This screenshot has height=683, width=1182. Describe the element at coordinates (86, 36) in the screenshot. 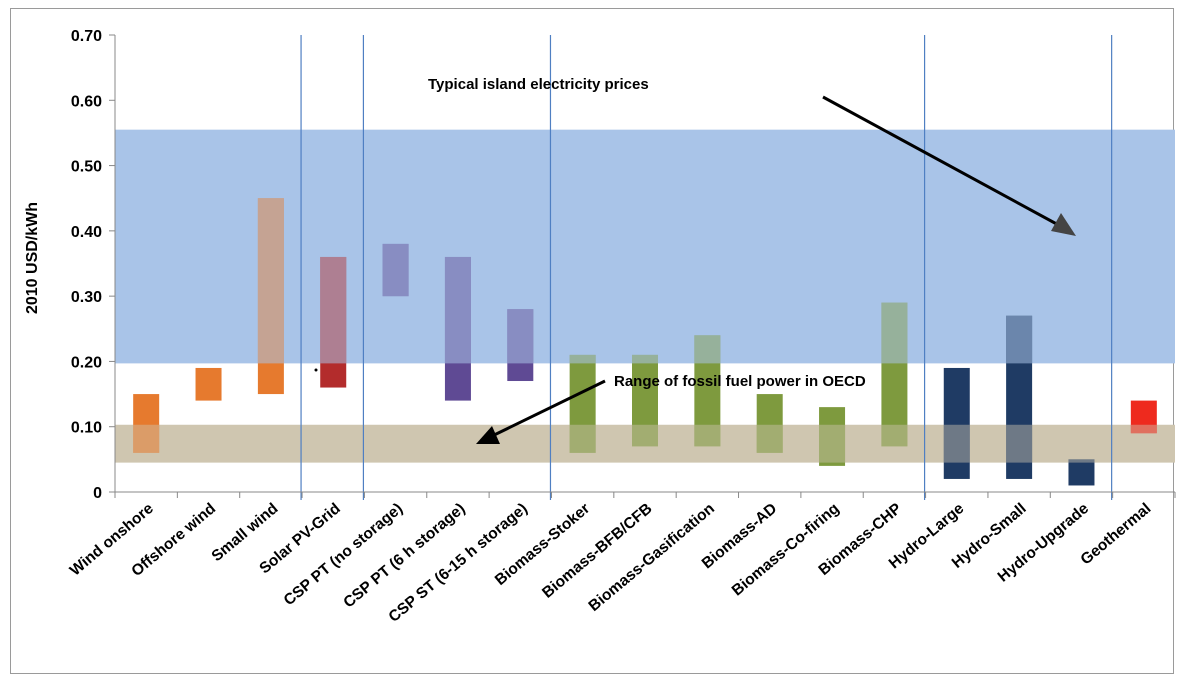

I see `y-tick-label: 0.70` at that location.